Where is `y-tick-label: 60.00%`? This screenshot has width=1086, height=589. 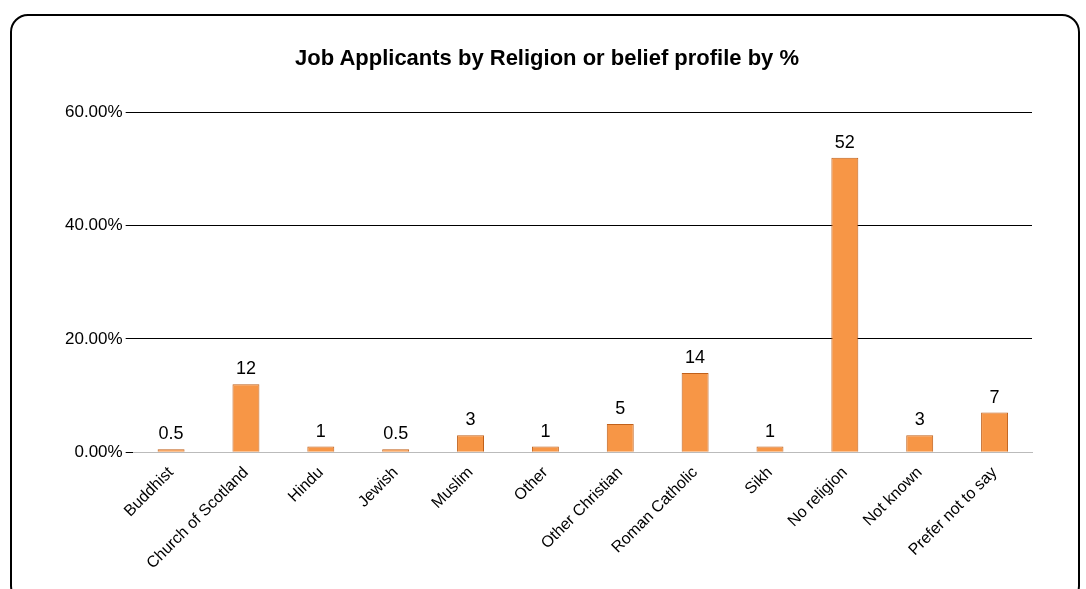
y-tick-label: 60.00% is located at coordinates (93, 112).